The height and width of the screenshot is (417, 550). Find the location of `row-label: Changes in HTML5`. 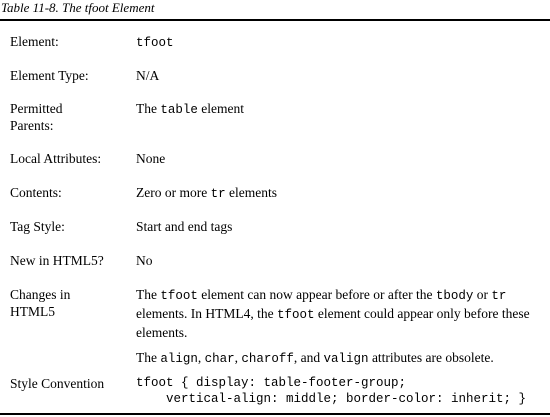

row-label: Changes in HTML5 is located at coordinates (40, 303).